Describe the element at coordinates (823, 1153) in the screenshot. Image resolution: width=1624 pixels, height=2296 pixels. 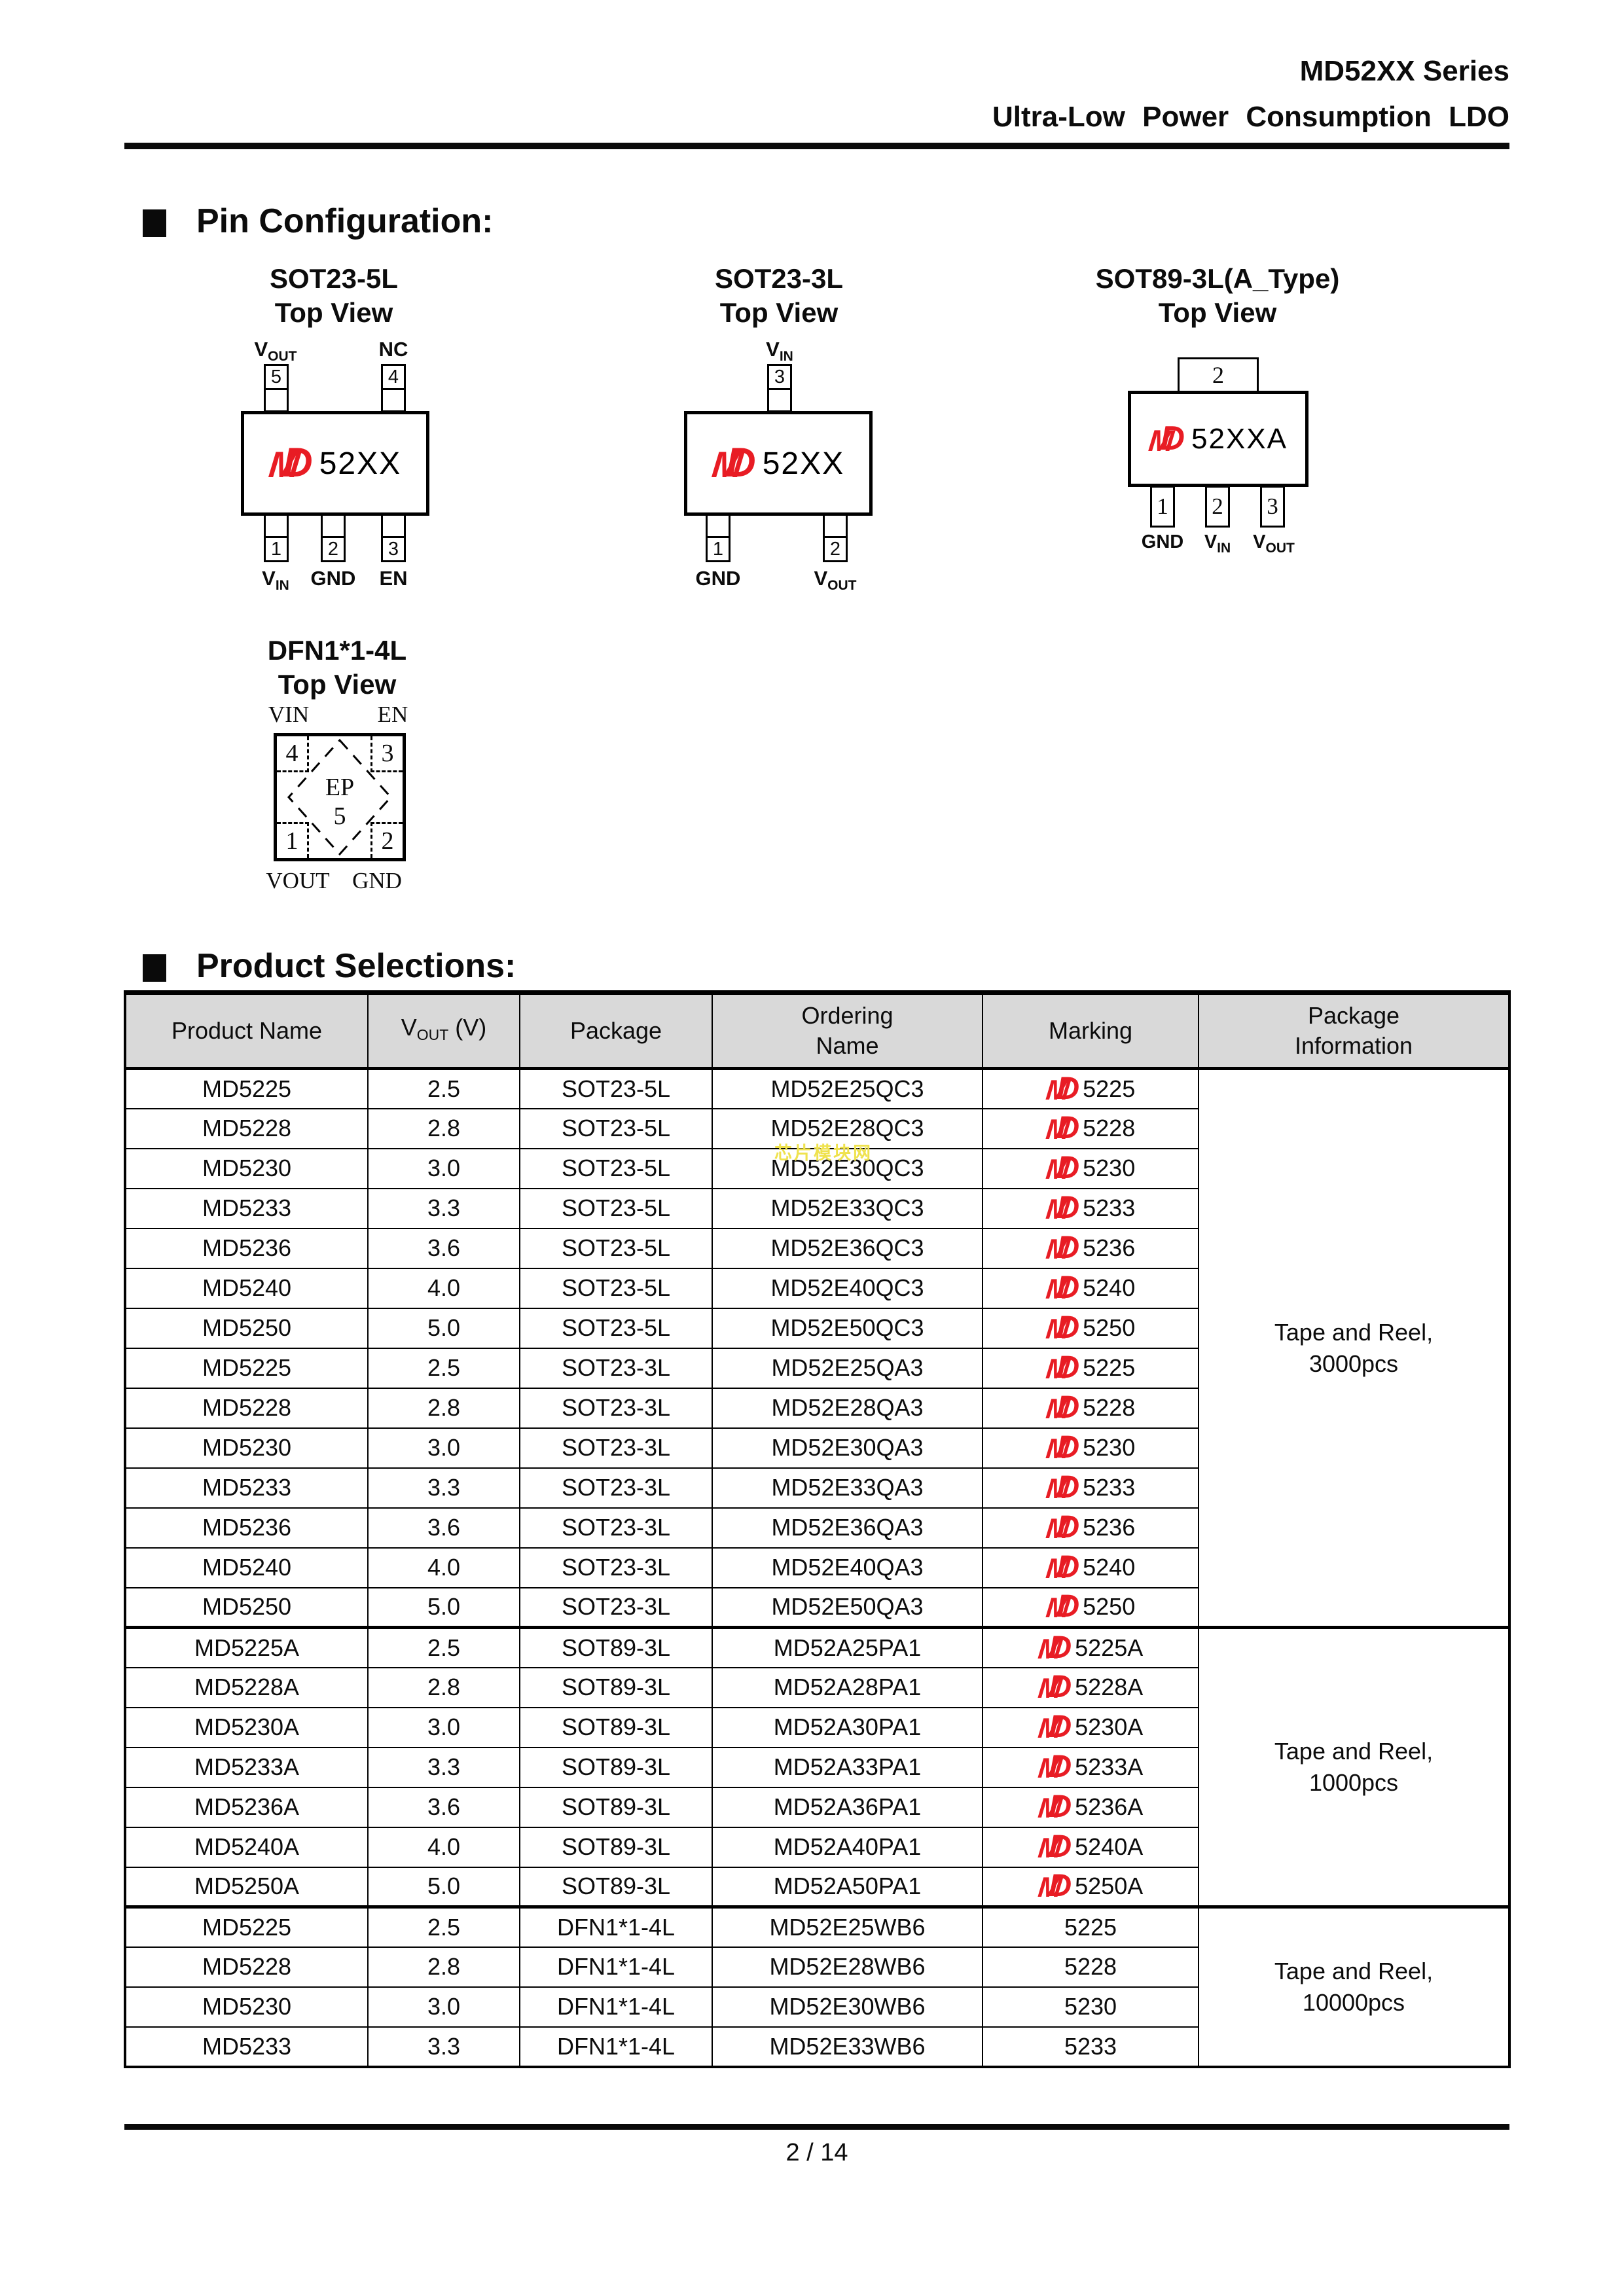
I see `watermark: 芯片模块网` at that location.